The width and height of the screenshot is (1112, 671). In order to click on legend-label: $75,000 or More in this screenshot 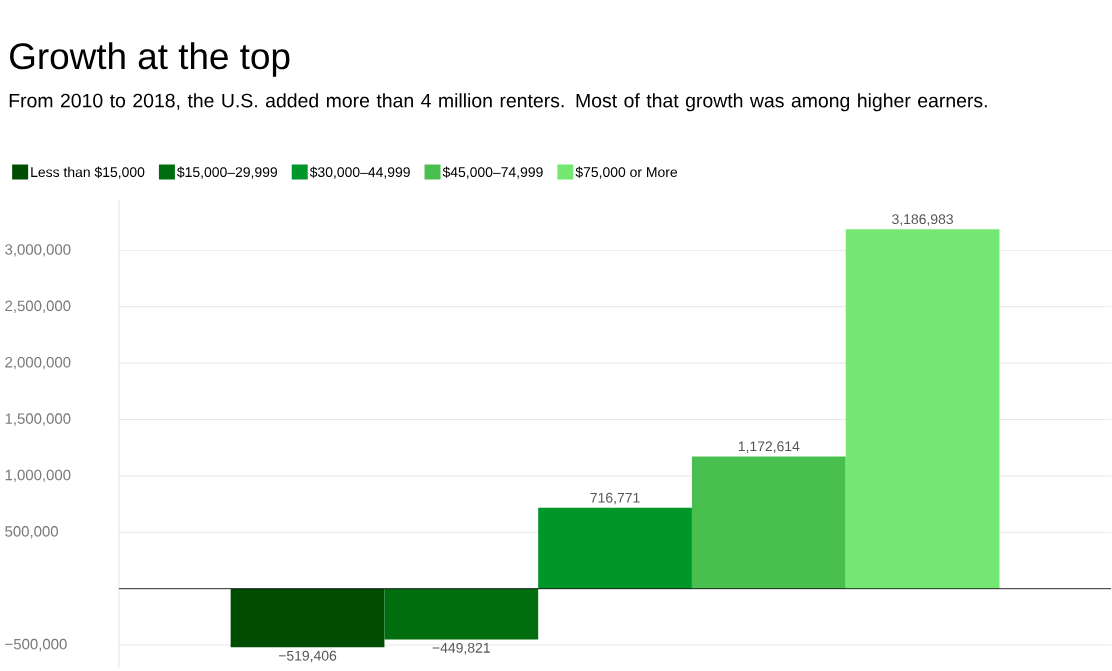, I will do `click(626, 172)`.